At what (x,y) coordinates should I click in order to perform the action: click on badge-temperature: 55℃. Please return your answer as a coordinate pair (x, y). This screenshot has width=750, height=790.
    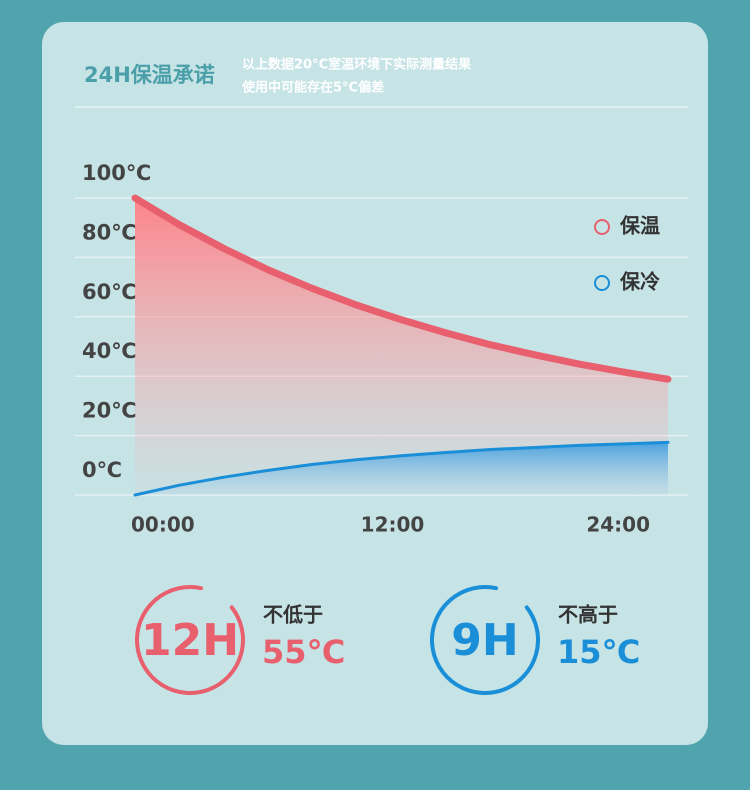
    Looking at the image, I should click on (303, 652).